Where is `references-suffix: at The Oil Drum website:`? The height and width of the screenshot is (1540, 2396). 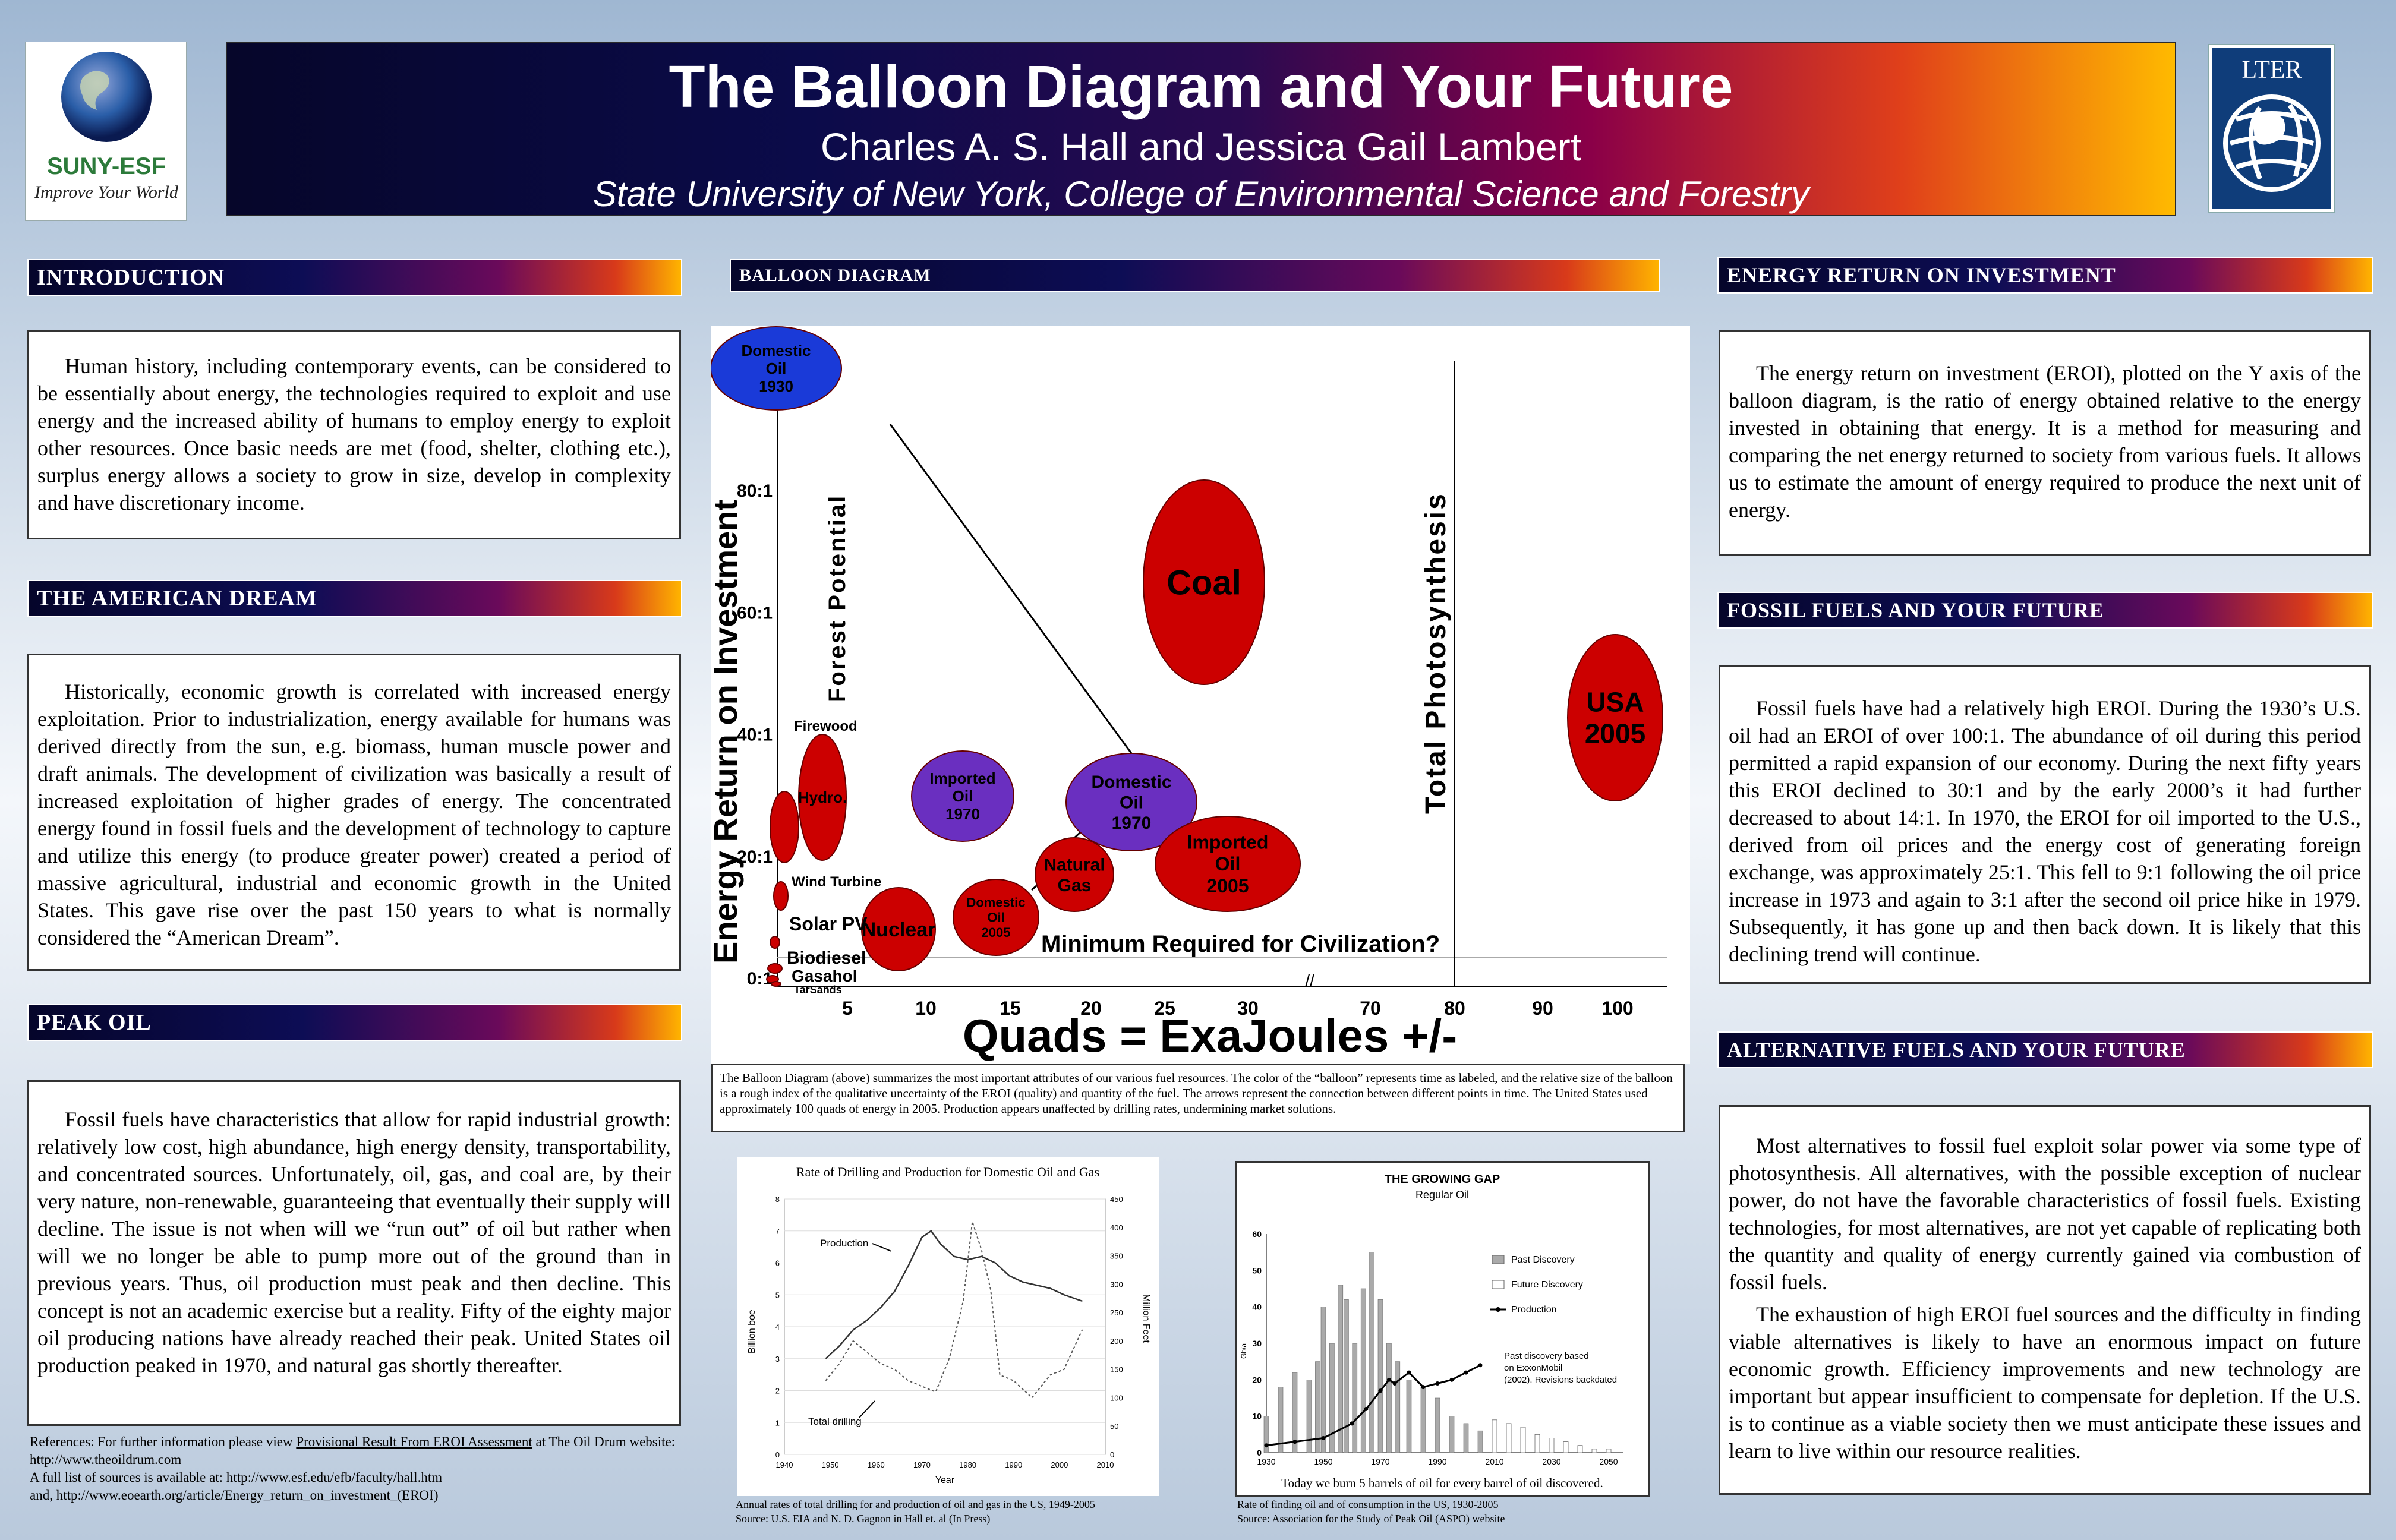 references-suffix: at The Oil Drum website: is located at coordinates (604, 1441).